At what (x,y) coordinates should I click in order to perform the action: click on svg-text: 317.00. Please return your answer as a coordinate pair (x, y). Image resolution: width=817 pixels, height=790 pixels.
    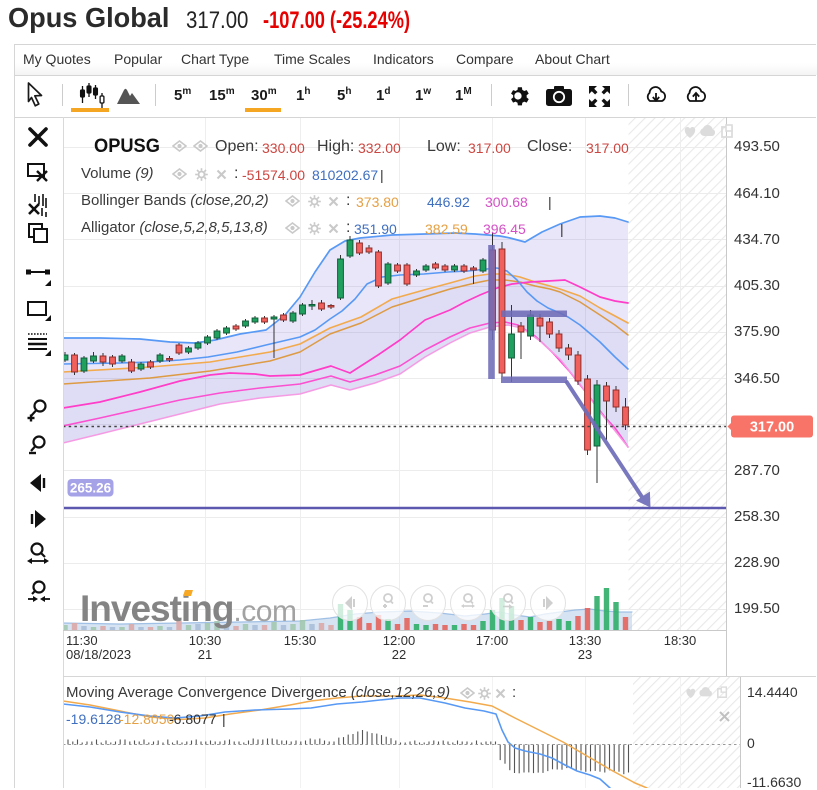
    Looking at the image, I should click on (772, 428).